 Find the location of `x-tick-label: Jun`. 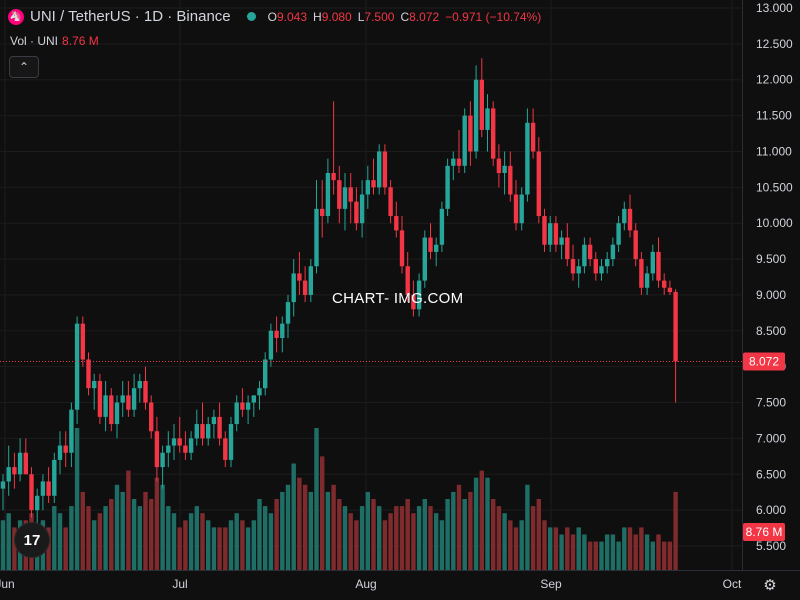

x-tick-label: Jun is located at coordinates (7, 584).